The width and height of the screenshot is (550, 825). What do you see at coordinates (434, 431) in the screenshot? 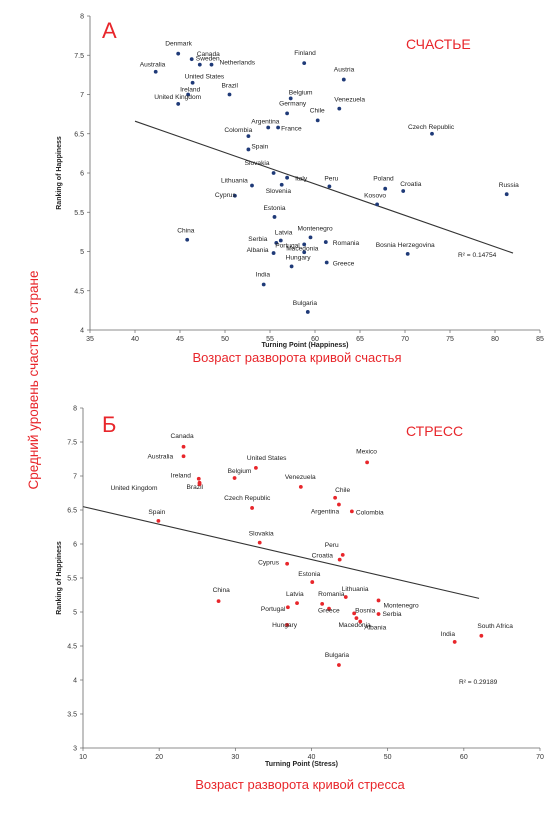
I see `panel-title: СТРЕСС` at bounding box center [434, 431].